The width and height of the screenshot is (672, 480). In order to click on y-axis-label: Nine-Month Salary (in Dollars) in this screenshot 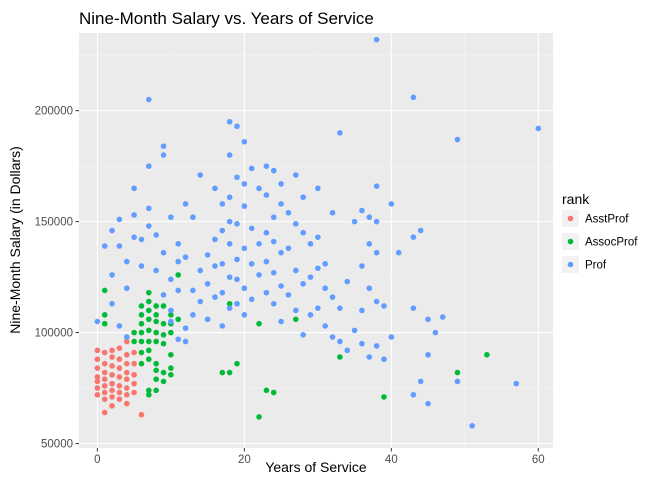, I will do `click(15, 240)`.